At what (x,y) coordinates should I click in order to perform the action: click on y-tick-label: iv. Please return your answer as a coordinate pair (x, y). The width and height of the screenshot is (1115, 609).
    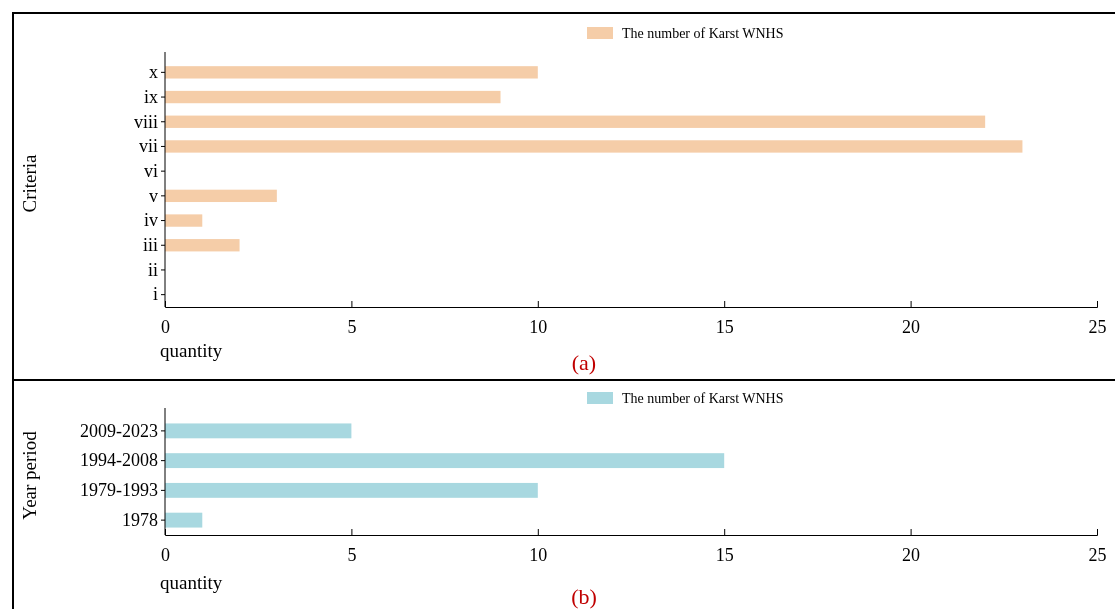
    Looking at the image, I should click on (150, 220).